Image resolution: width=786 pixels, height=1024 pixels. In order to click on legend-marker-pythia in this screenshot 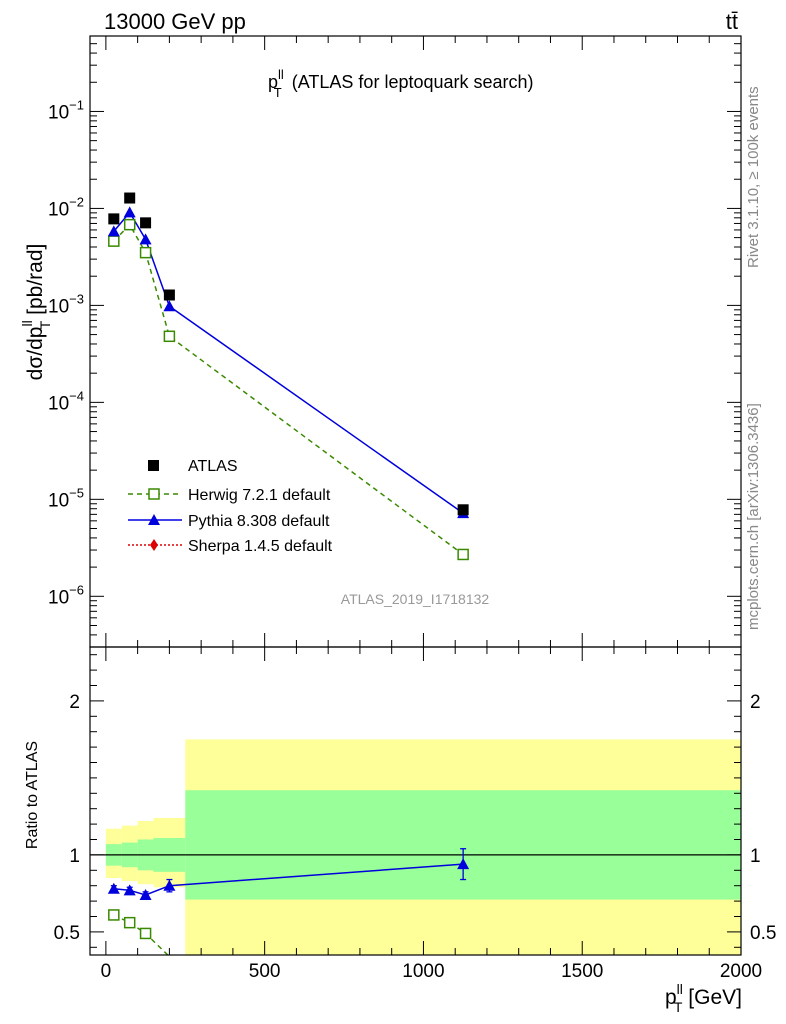, I will do `click(154, 519)`.